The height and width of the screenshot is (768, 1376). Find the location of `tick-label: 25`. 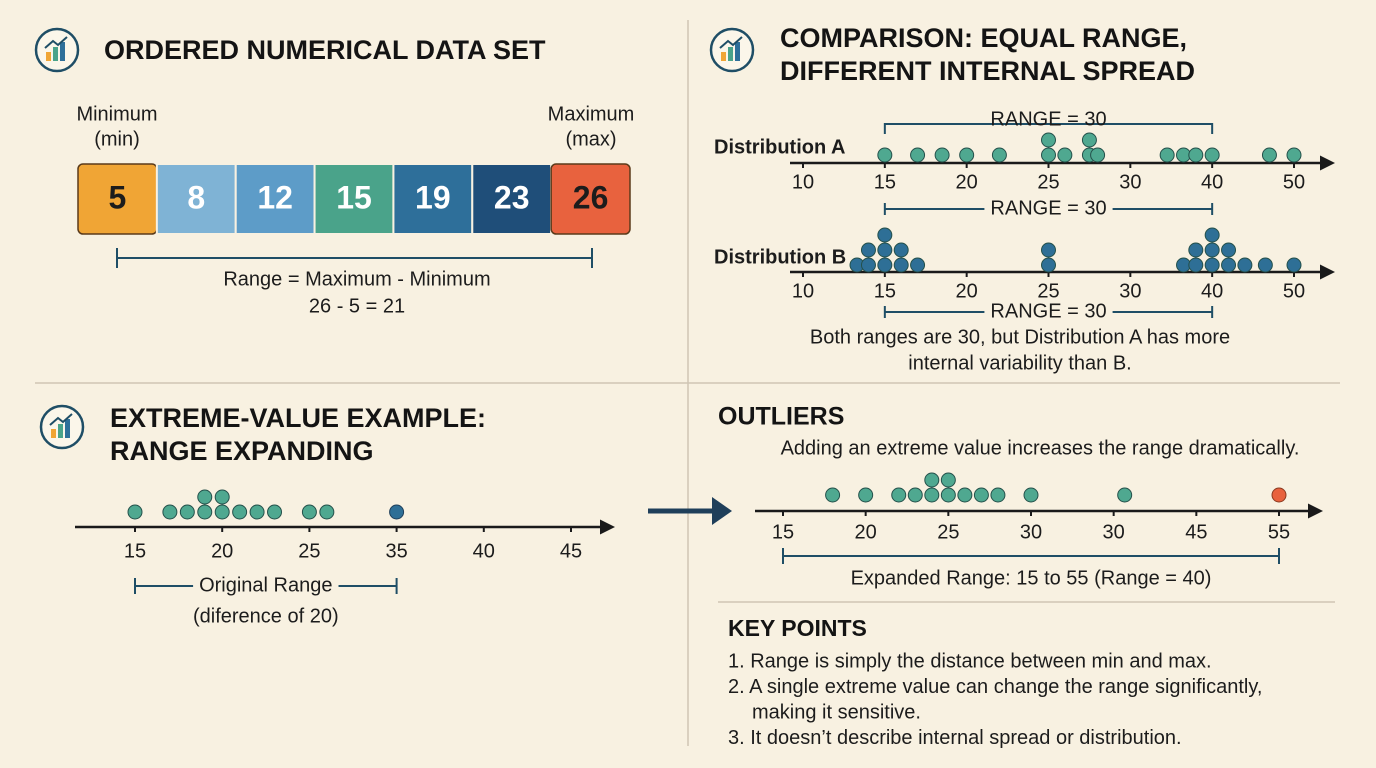

tick-label: 25 is located at coordinates (1048, 291).